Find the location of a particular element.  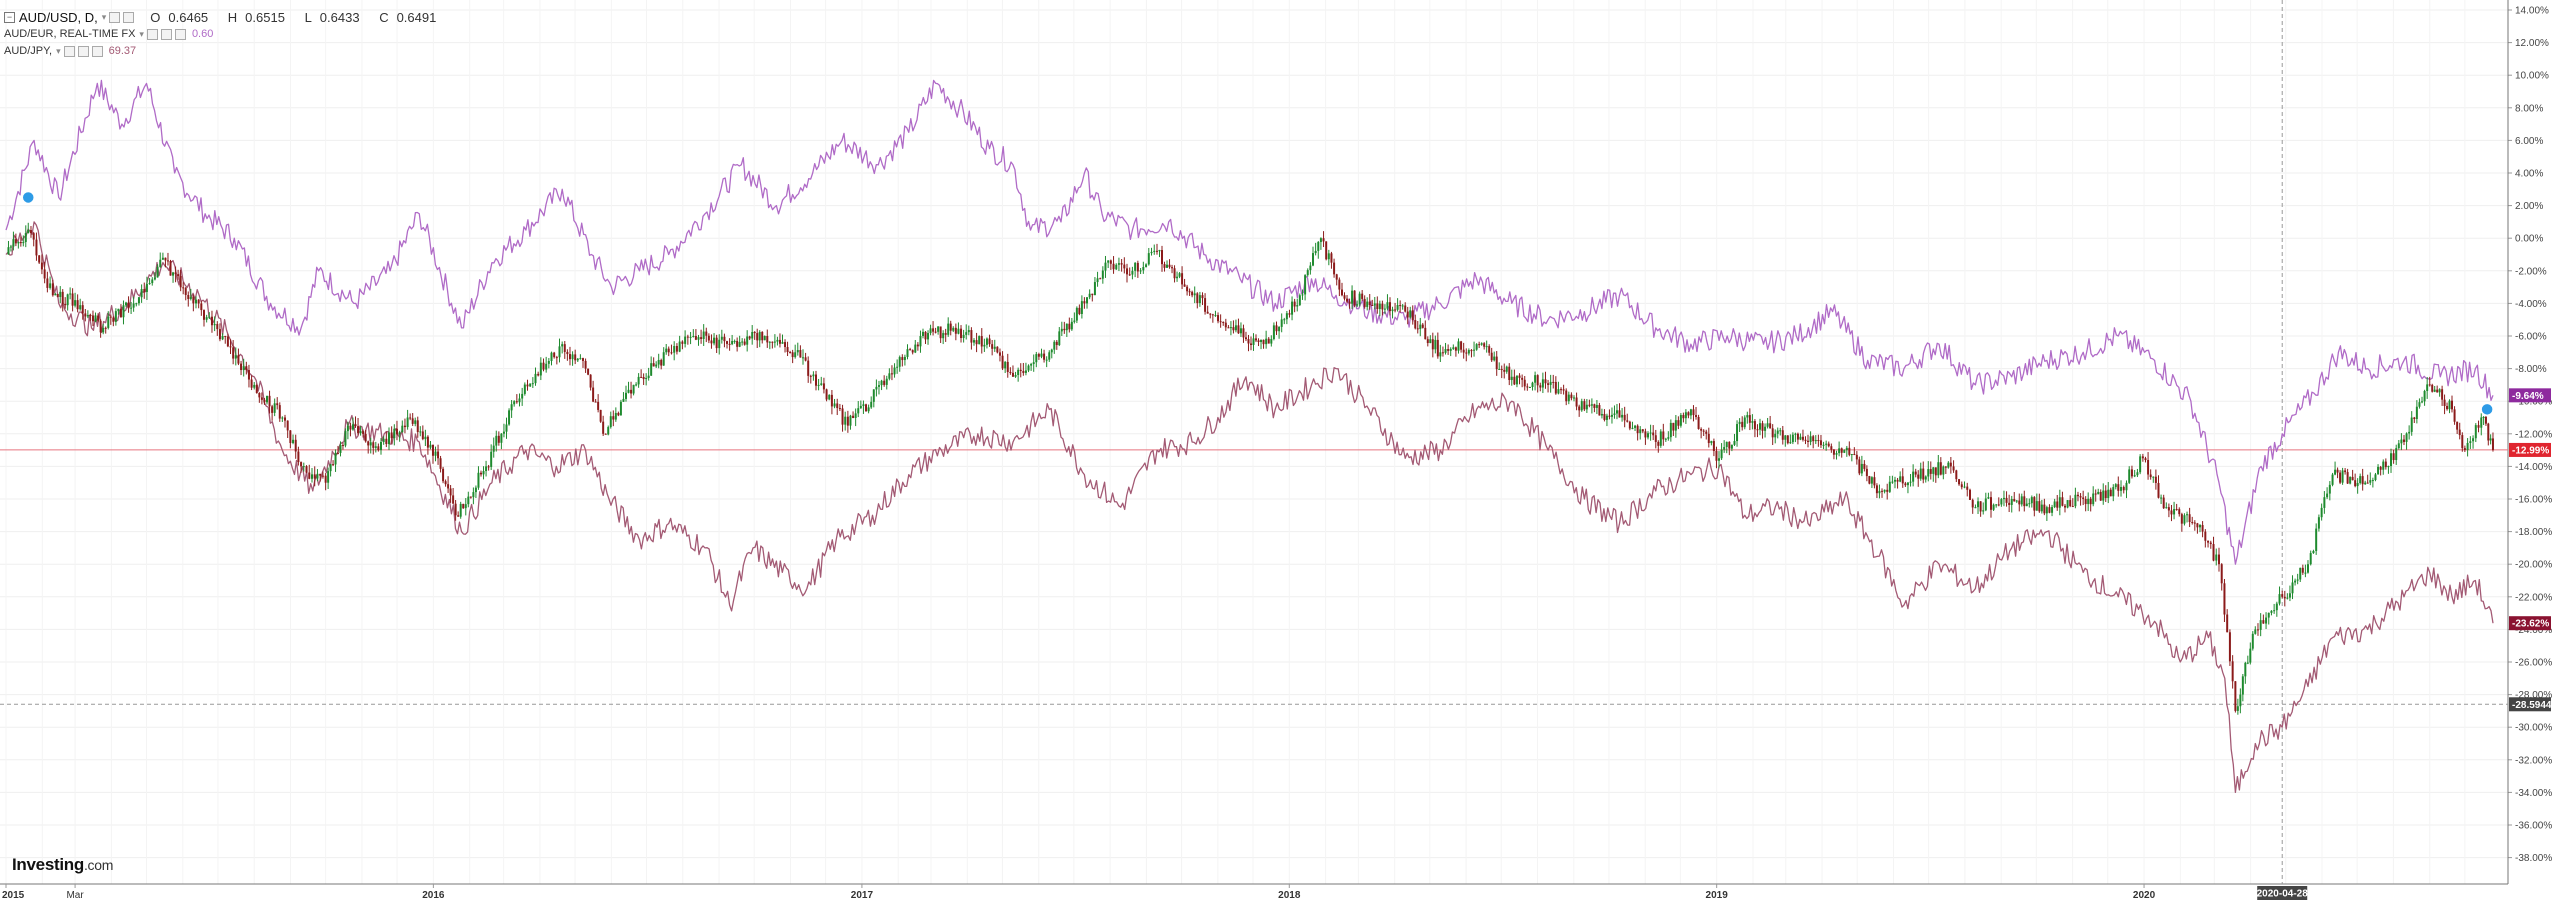

compare-symbol-aud-eur: AUD/EUR, REAL-TIME FX is located at coordinates (70, 34).